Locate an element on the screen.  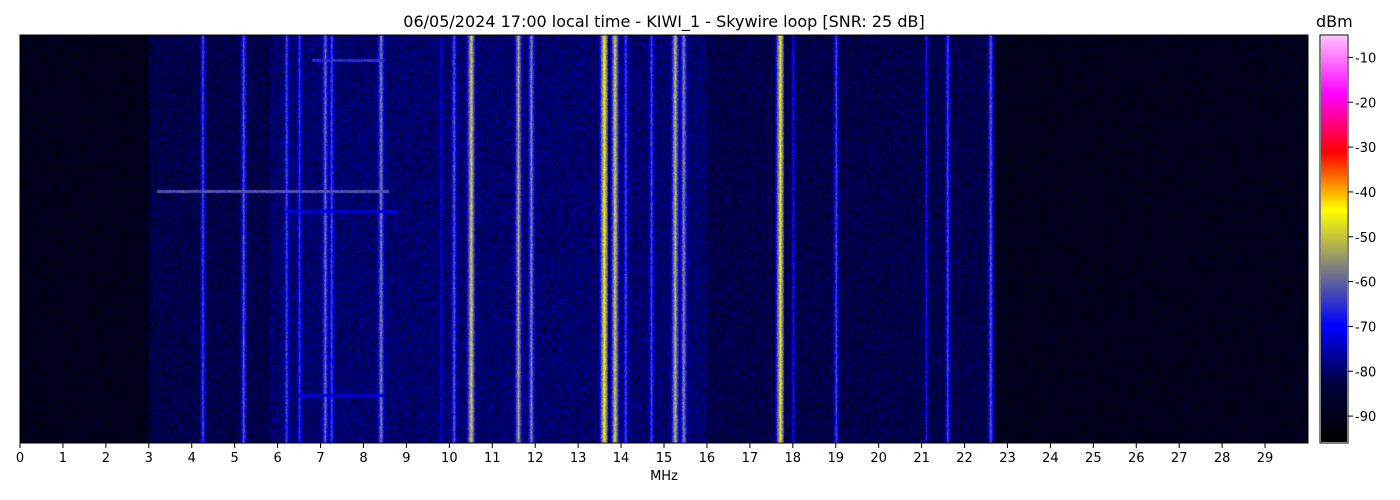
x-tick-label: 10 is located at coordinates (449, 458).